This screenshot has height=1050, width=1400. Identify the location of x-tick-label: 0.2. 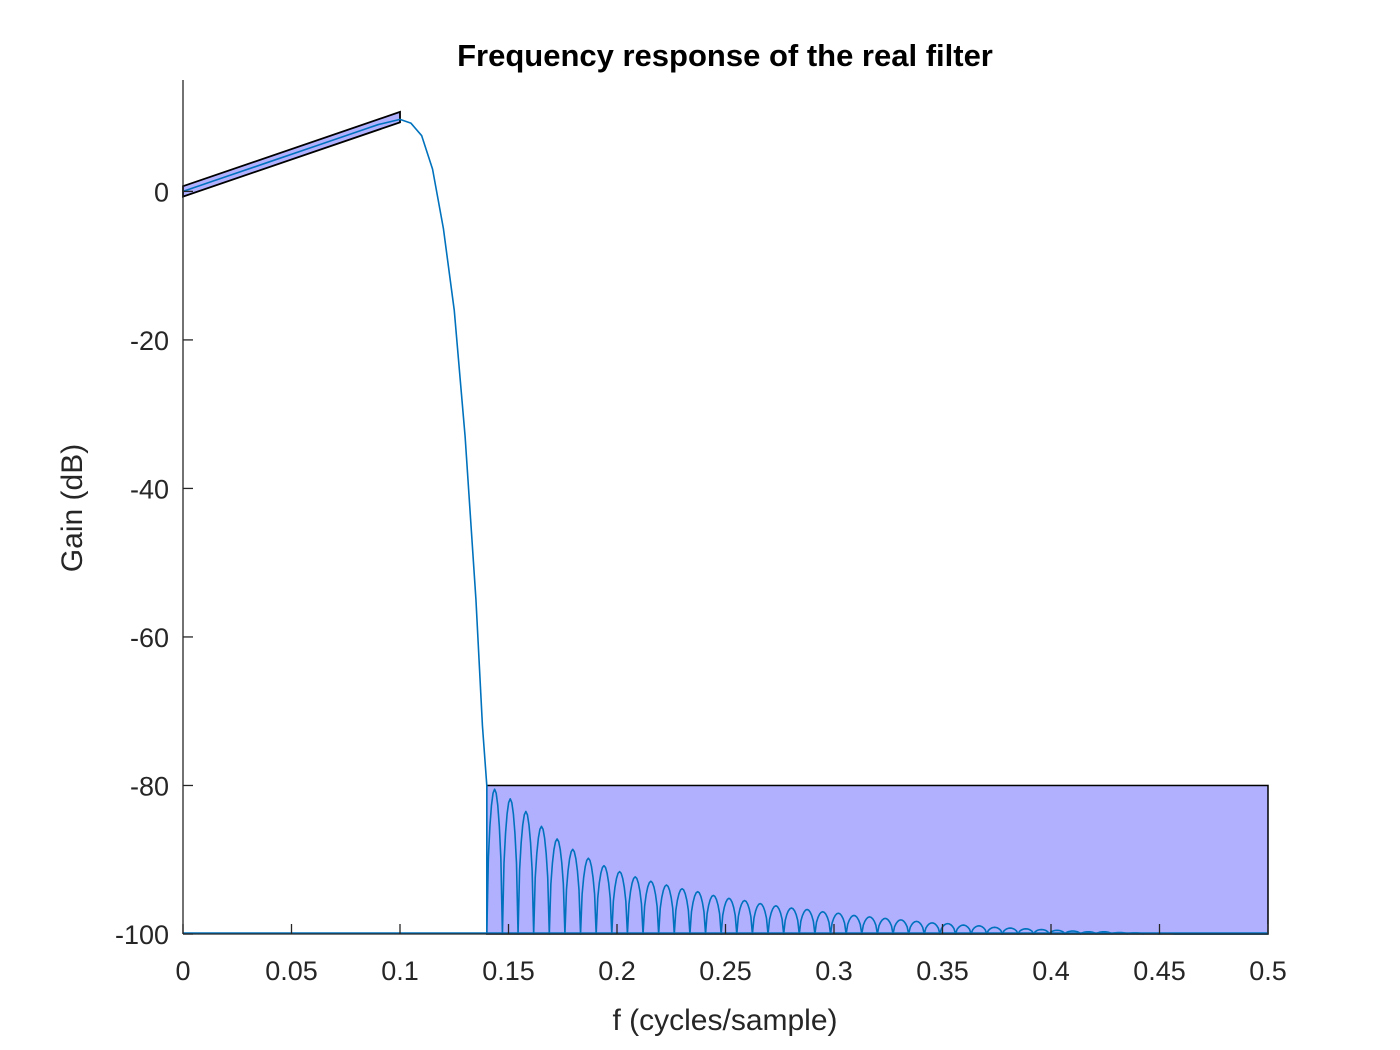
(617, 971).